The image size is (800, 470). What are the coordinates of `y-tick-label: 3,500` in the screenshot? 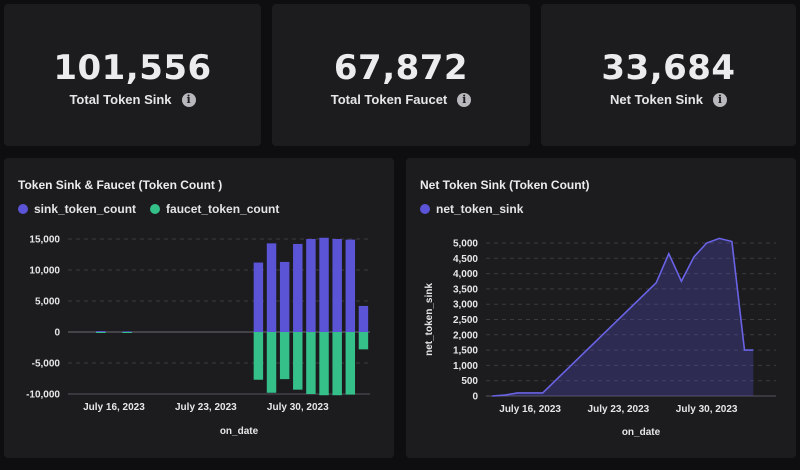 It's located at (465, 289).